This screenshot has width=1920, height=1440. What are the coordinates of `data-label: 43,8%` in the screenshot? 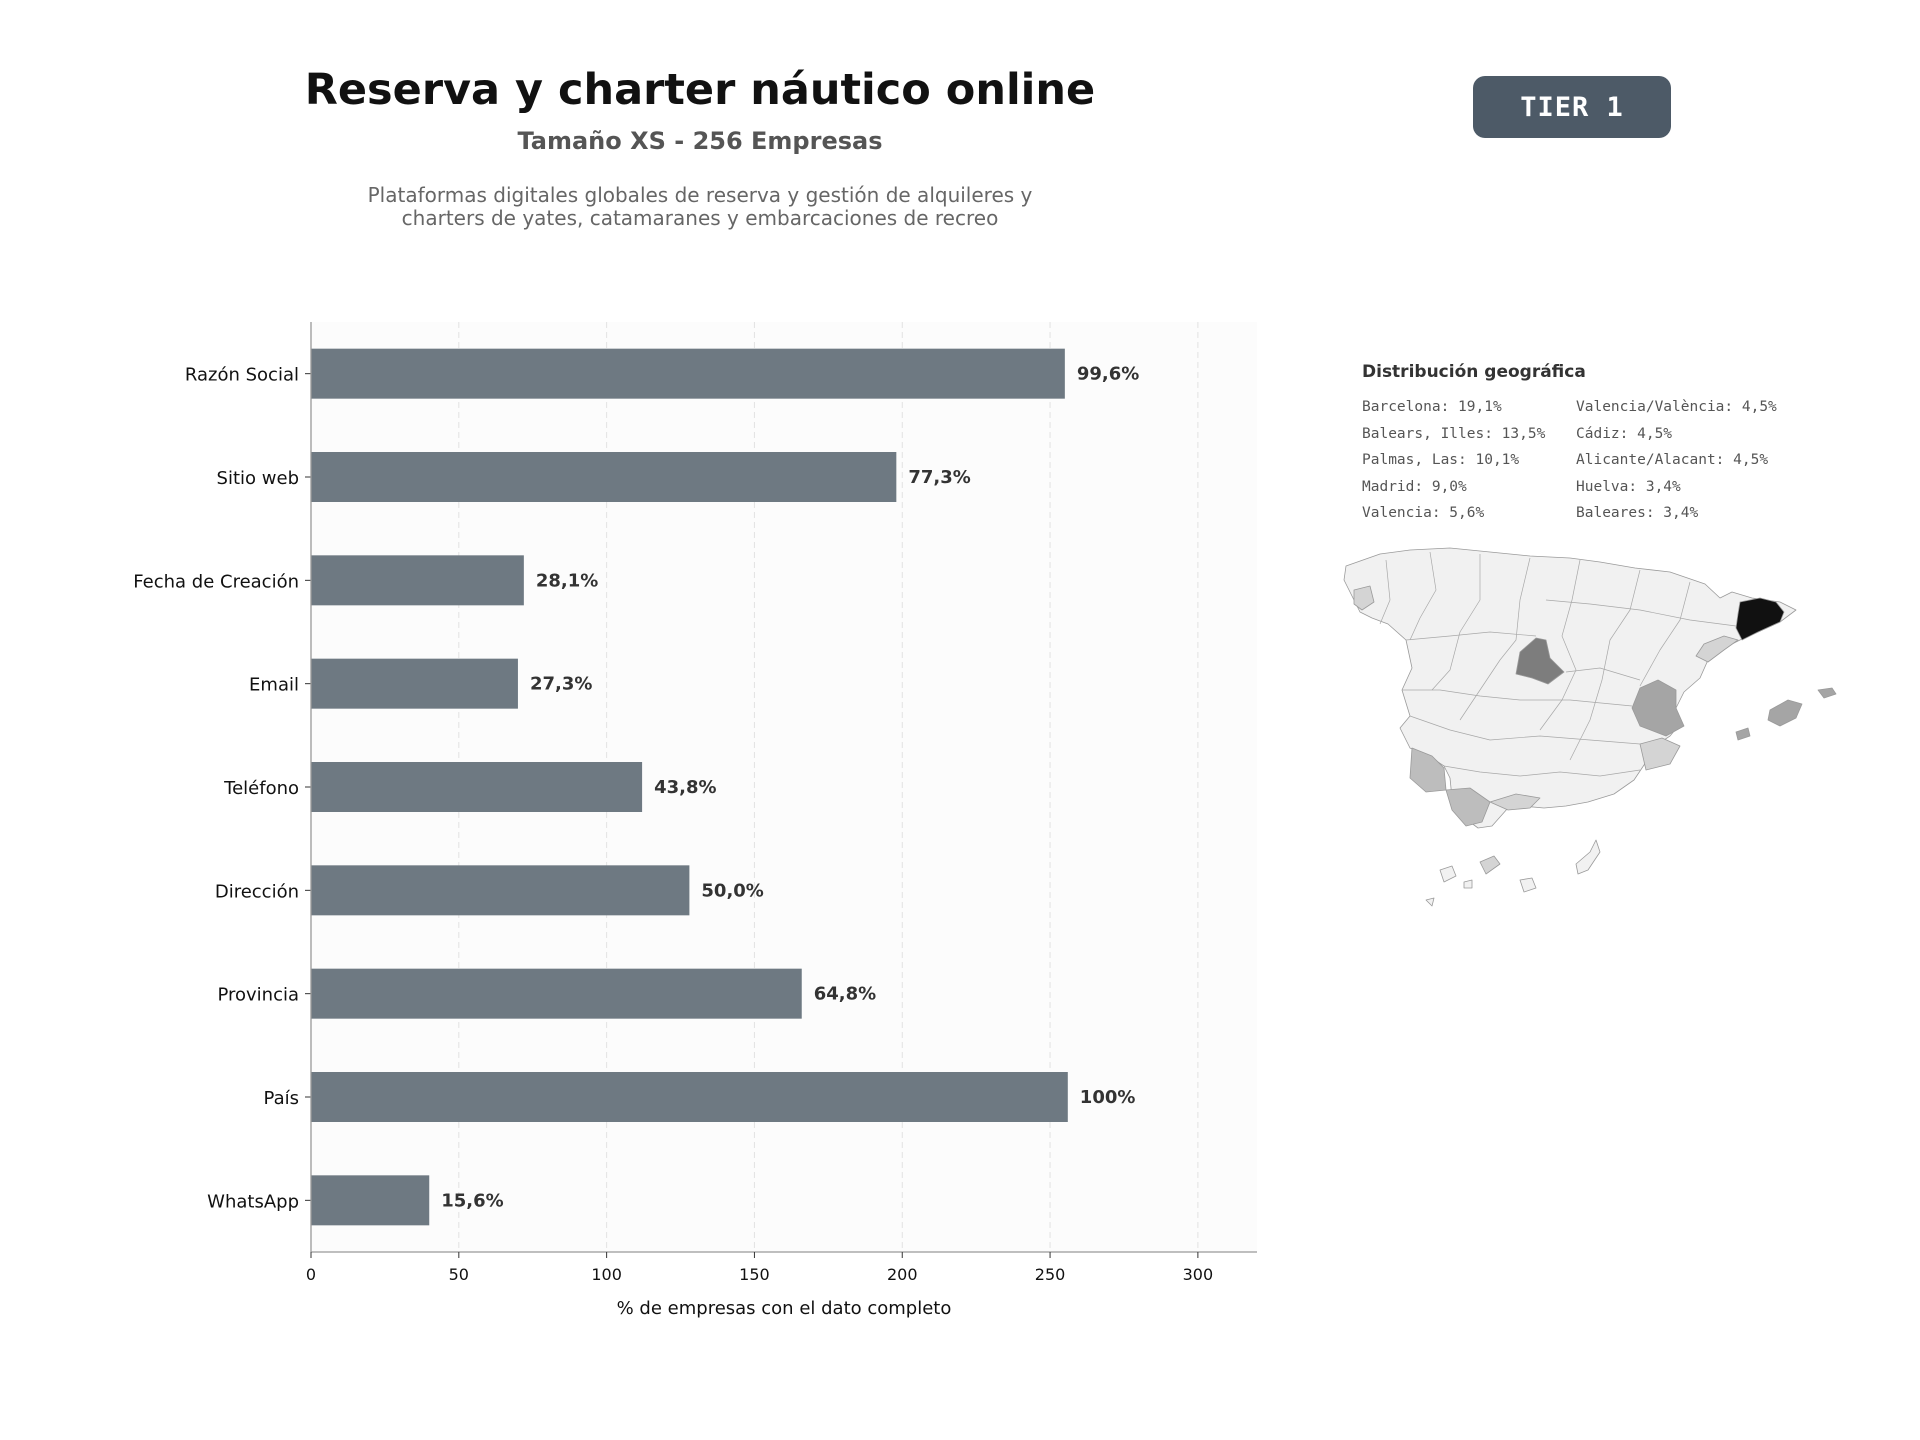 It's located at (685, 787).